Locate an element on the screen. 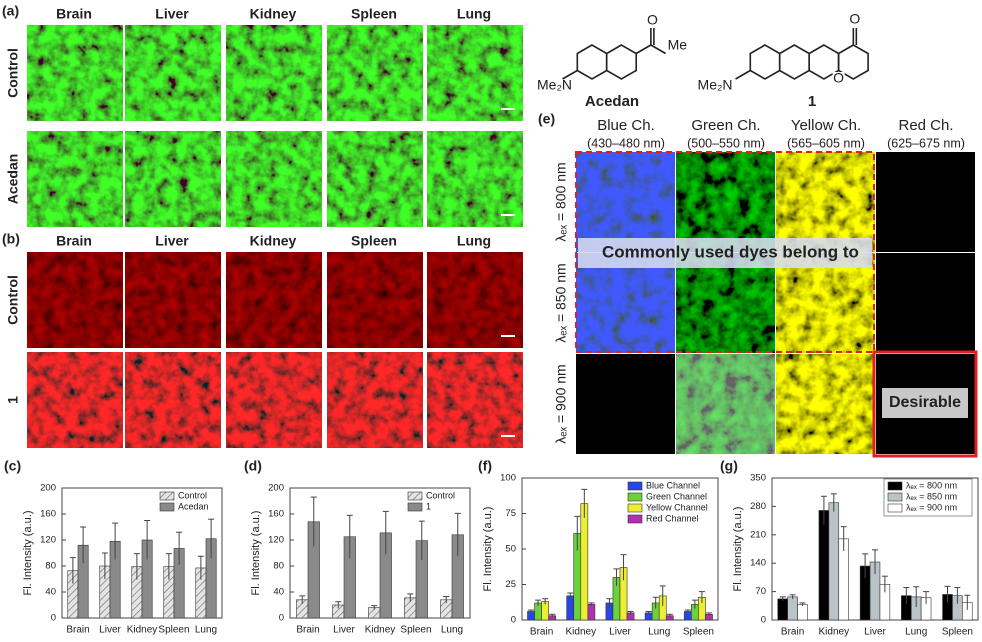 The height and width of the screenshot is (642, 982). panel-label: (e) is located at coordinates (546, 119).